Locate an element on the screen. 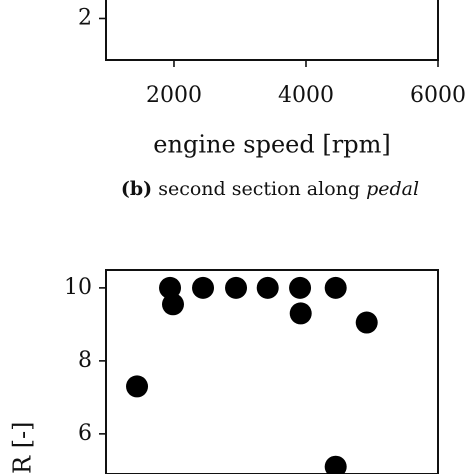 This screenshot has height=474, width=474. caption-text: second section along is located at coordinates (259, 189).